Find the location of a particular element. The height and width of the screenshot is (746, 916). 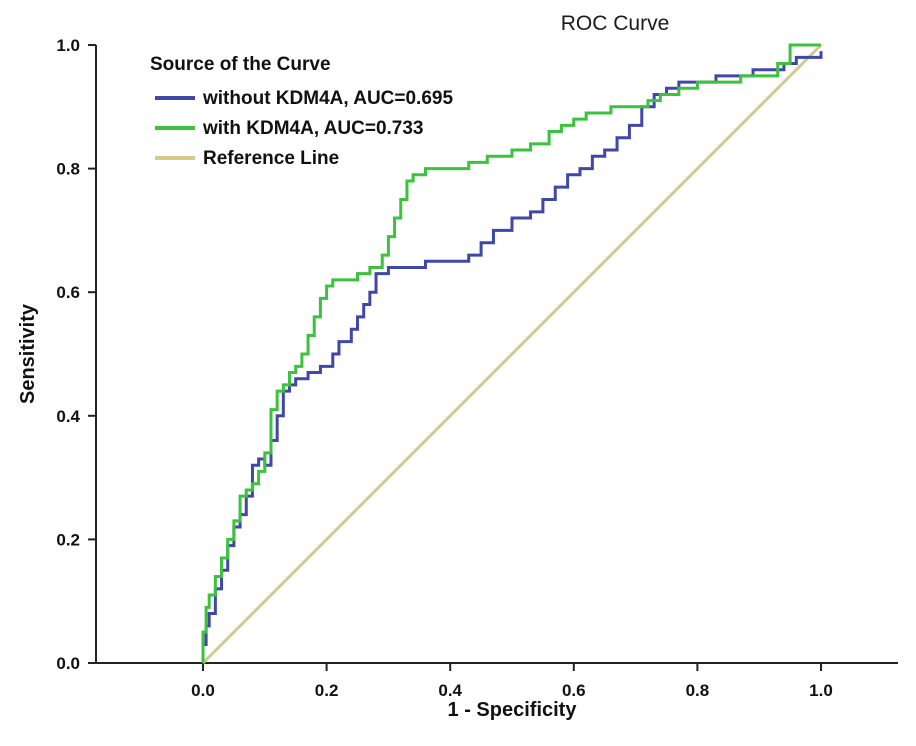

x-tick-label: 0.4 is located at coordinates (450, 690).